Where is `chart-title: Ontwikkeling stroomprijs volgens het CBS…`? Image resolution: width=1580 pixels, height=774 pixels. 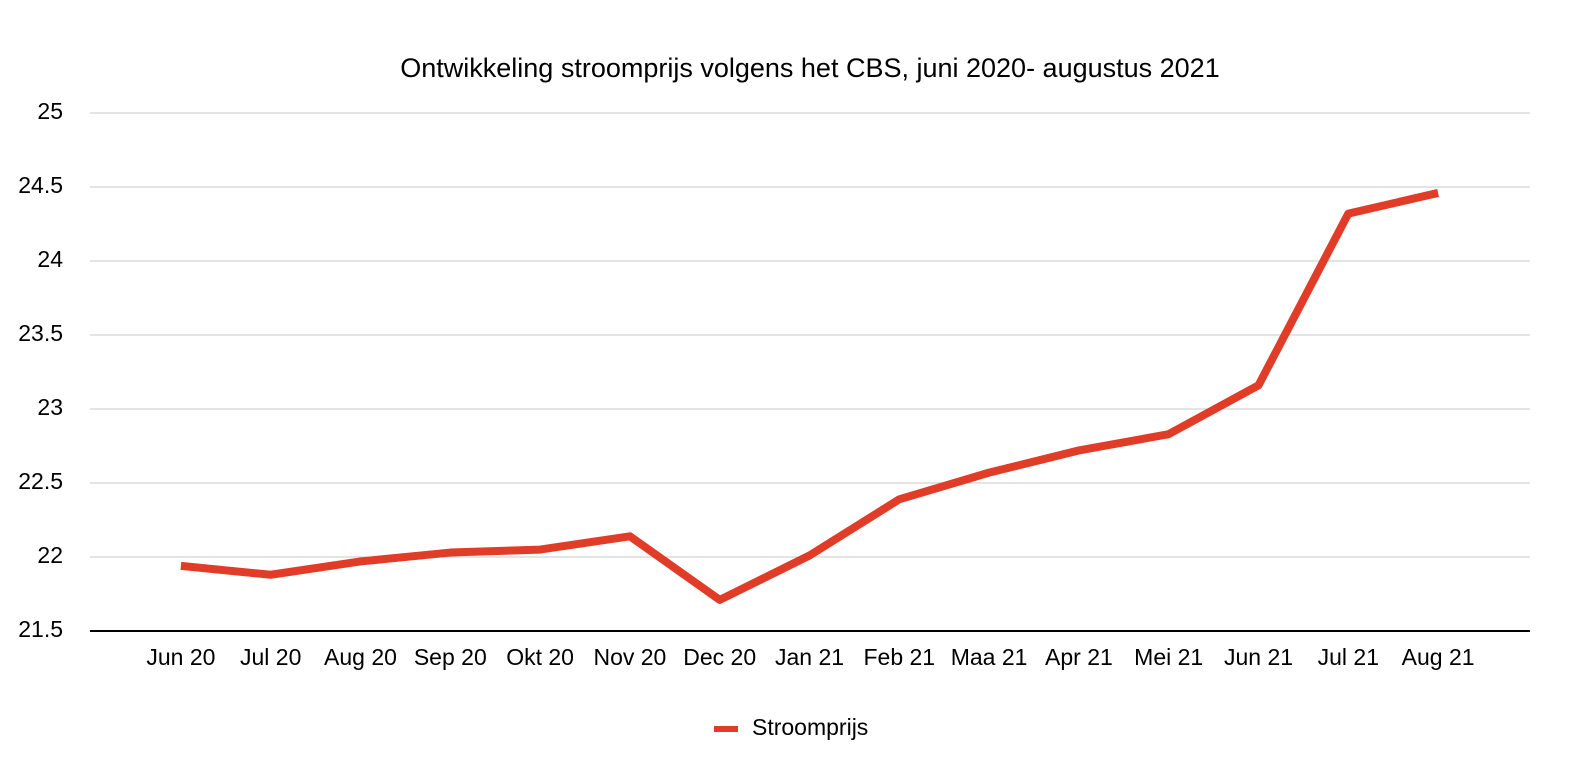
chart-title: Ontwikkeling stroomprijs volgens het CBS… is located at coordinates (809, 68).